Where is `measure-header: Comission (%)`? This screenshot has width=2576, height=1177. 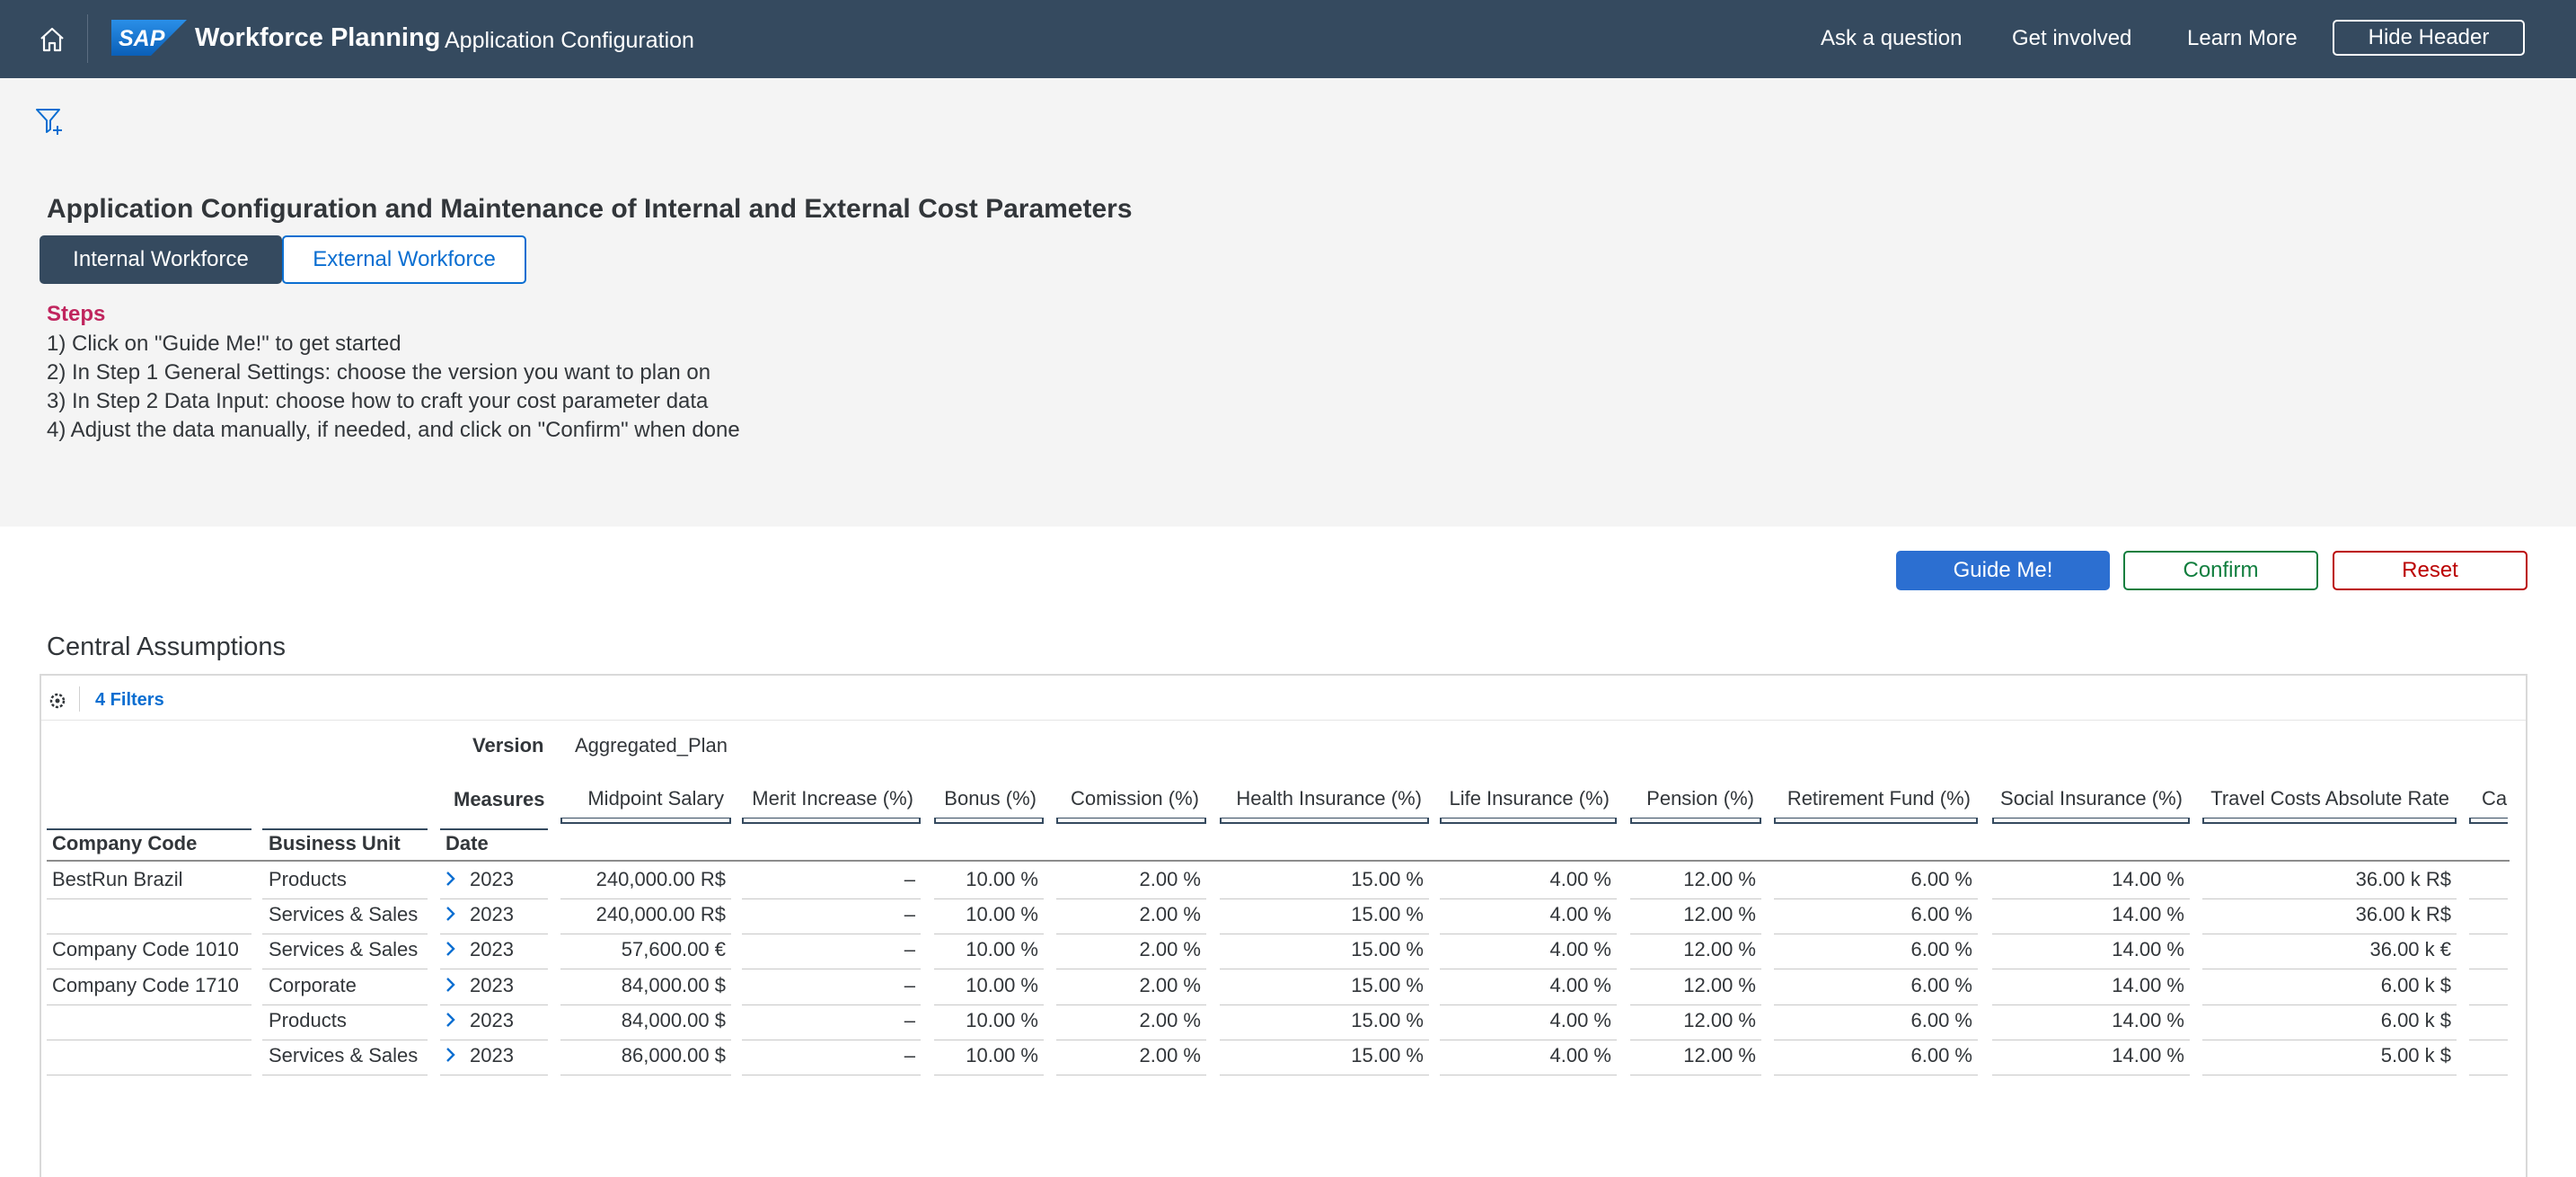
measure-header: Comission (%) is located at coordinates (1134, 798).